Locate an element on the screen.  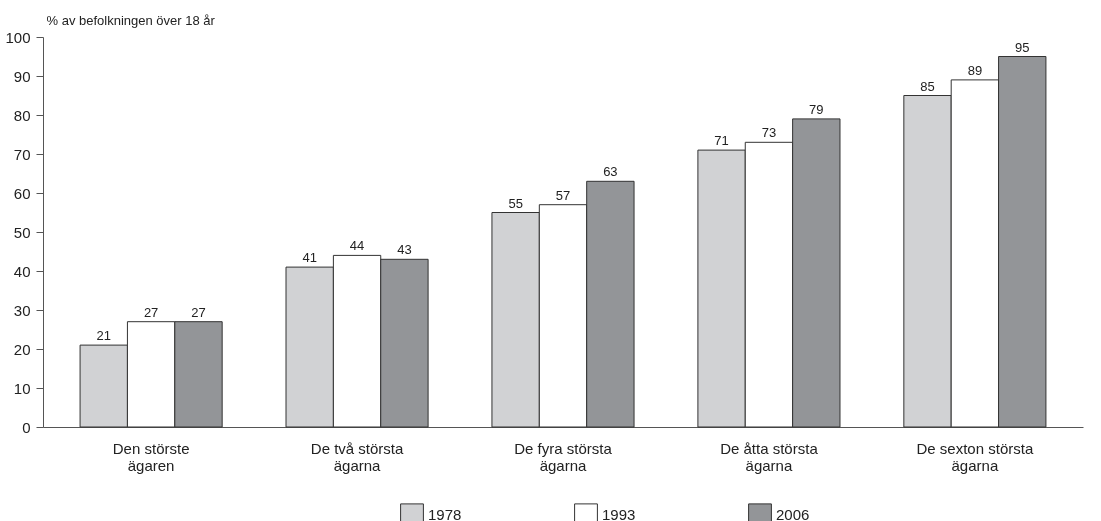
y-axis-title: % av befolkningen över 18 år is located at coordinates (131, 20).